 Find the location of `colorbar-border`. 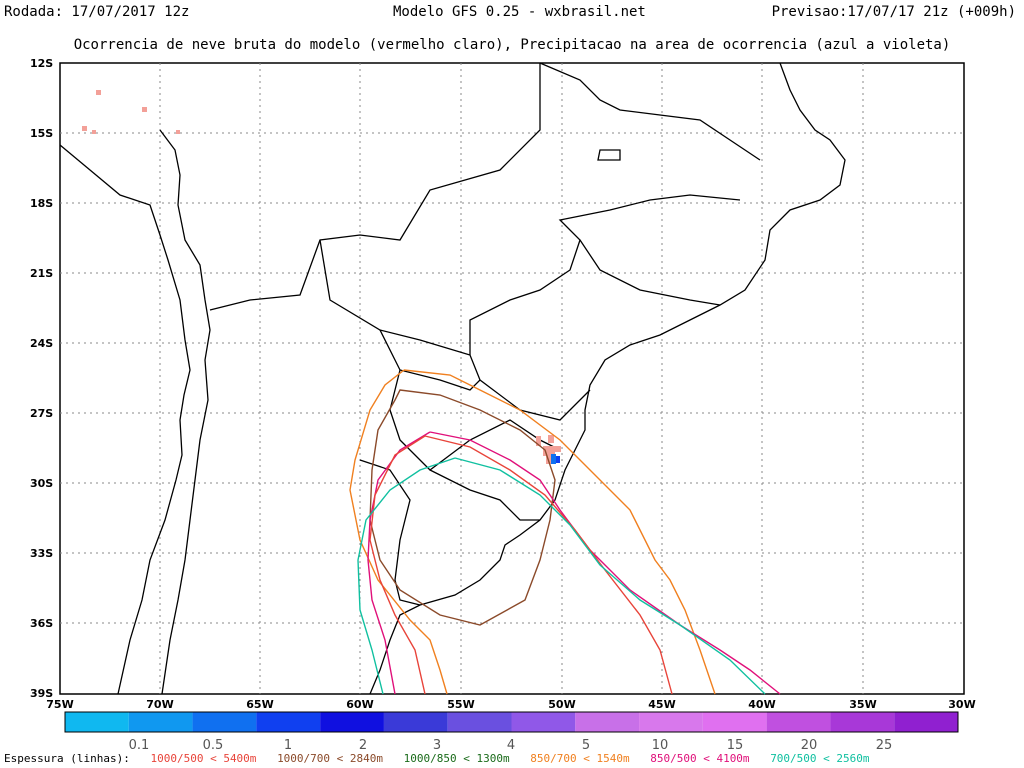

colorbar-border is located at coordinates (511, 722).